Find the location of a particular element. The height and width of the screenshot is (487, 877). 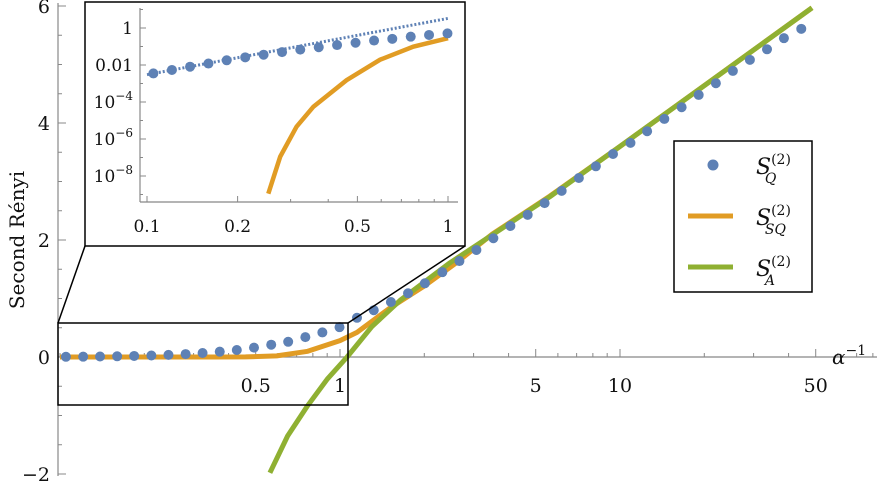

legend: S(2) Q S(2) SQ S(2) A is located at coordinates (743, 216).